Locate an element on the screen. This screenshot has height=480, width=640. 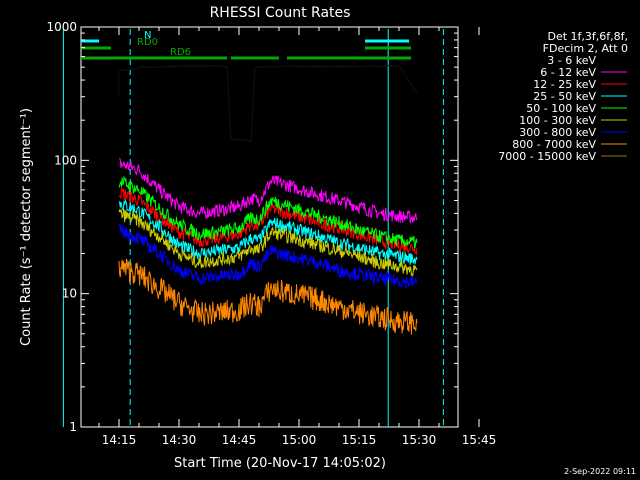
x-axis-label: Start Time (20-Nov-17 14:05:02) is located at coordinates (280, 463).